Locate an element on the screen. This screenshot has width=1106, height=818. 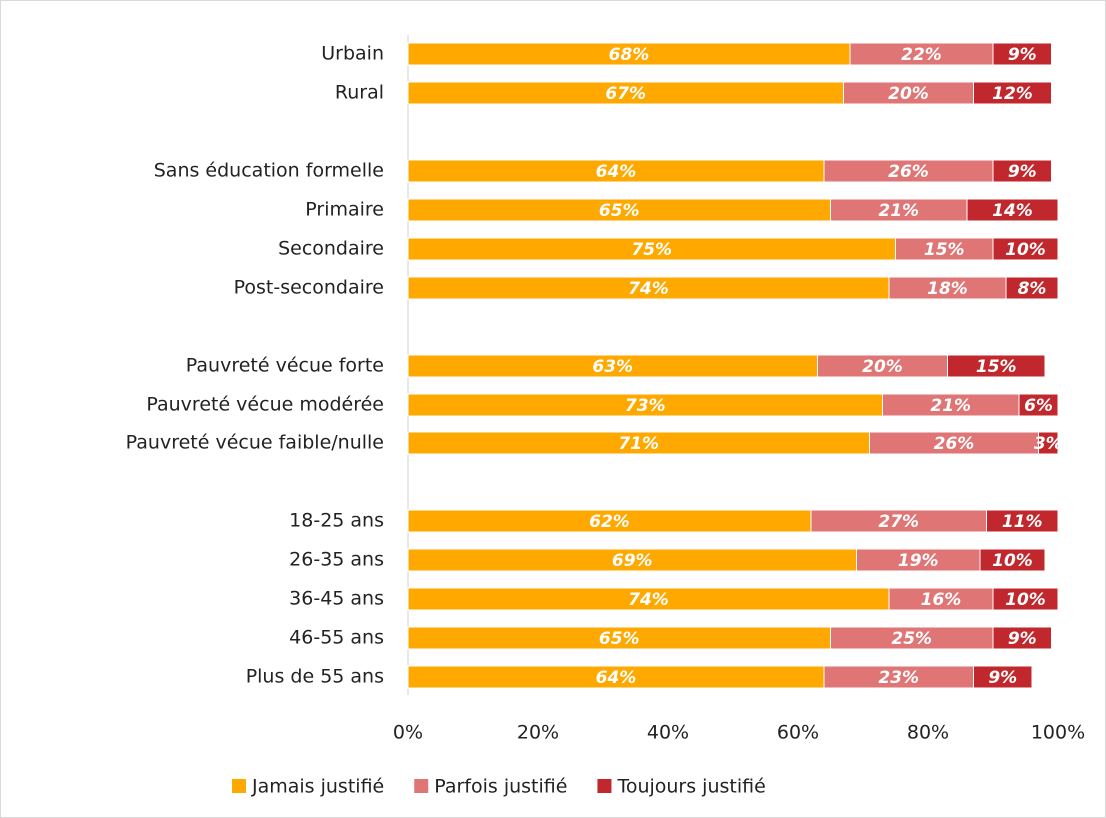
value-label: 62% is located at coordinates (609, 522).